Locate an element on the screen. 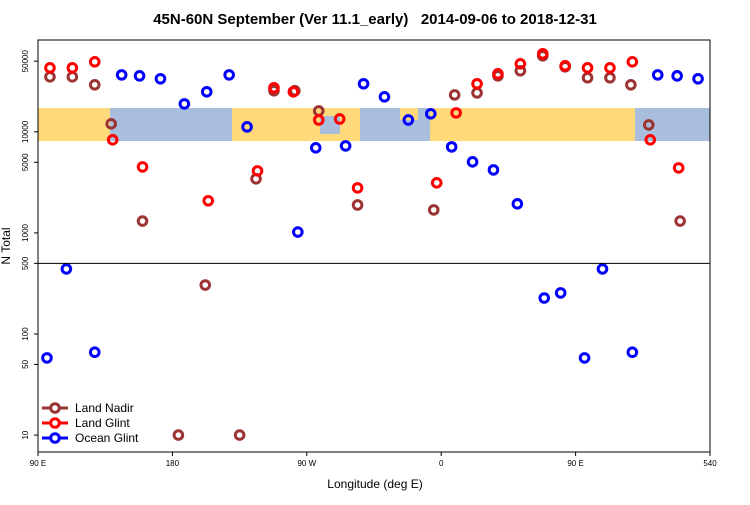 The height and width of the screenshot is (505, 750). legend-label: Land Glint is located at coordinates (102, 423).